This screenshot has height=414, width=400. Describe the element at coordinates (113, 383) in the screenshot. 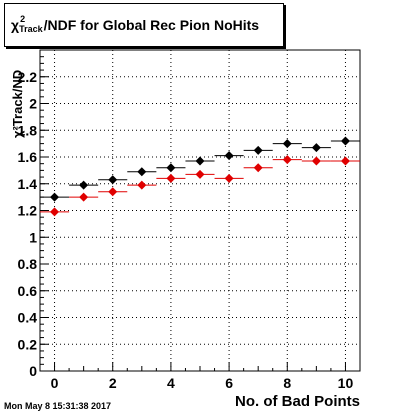

I see `x-tick-label: 2` at that location.